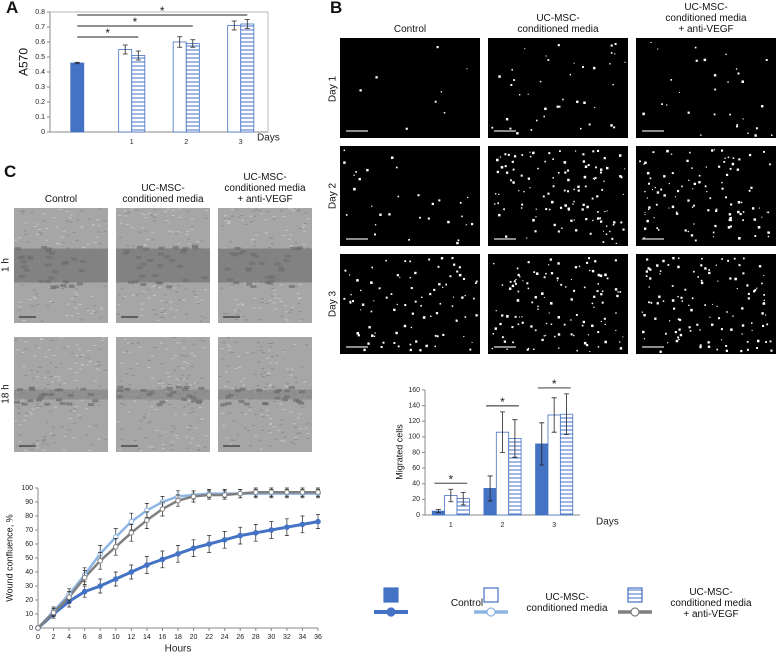 The image size is (778, 656). I want to click on y-tick-label: 0, so click(43, 132).